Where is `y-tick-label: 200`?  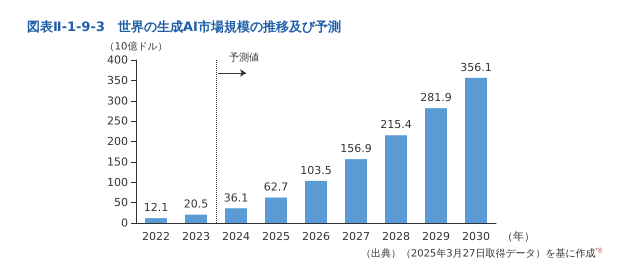
y-tick-label: 200 is located at coordinates (117, 141).